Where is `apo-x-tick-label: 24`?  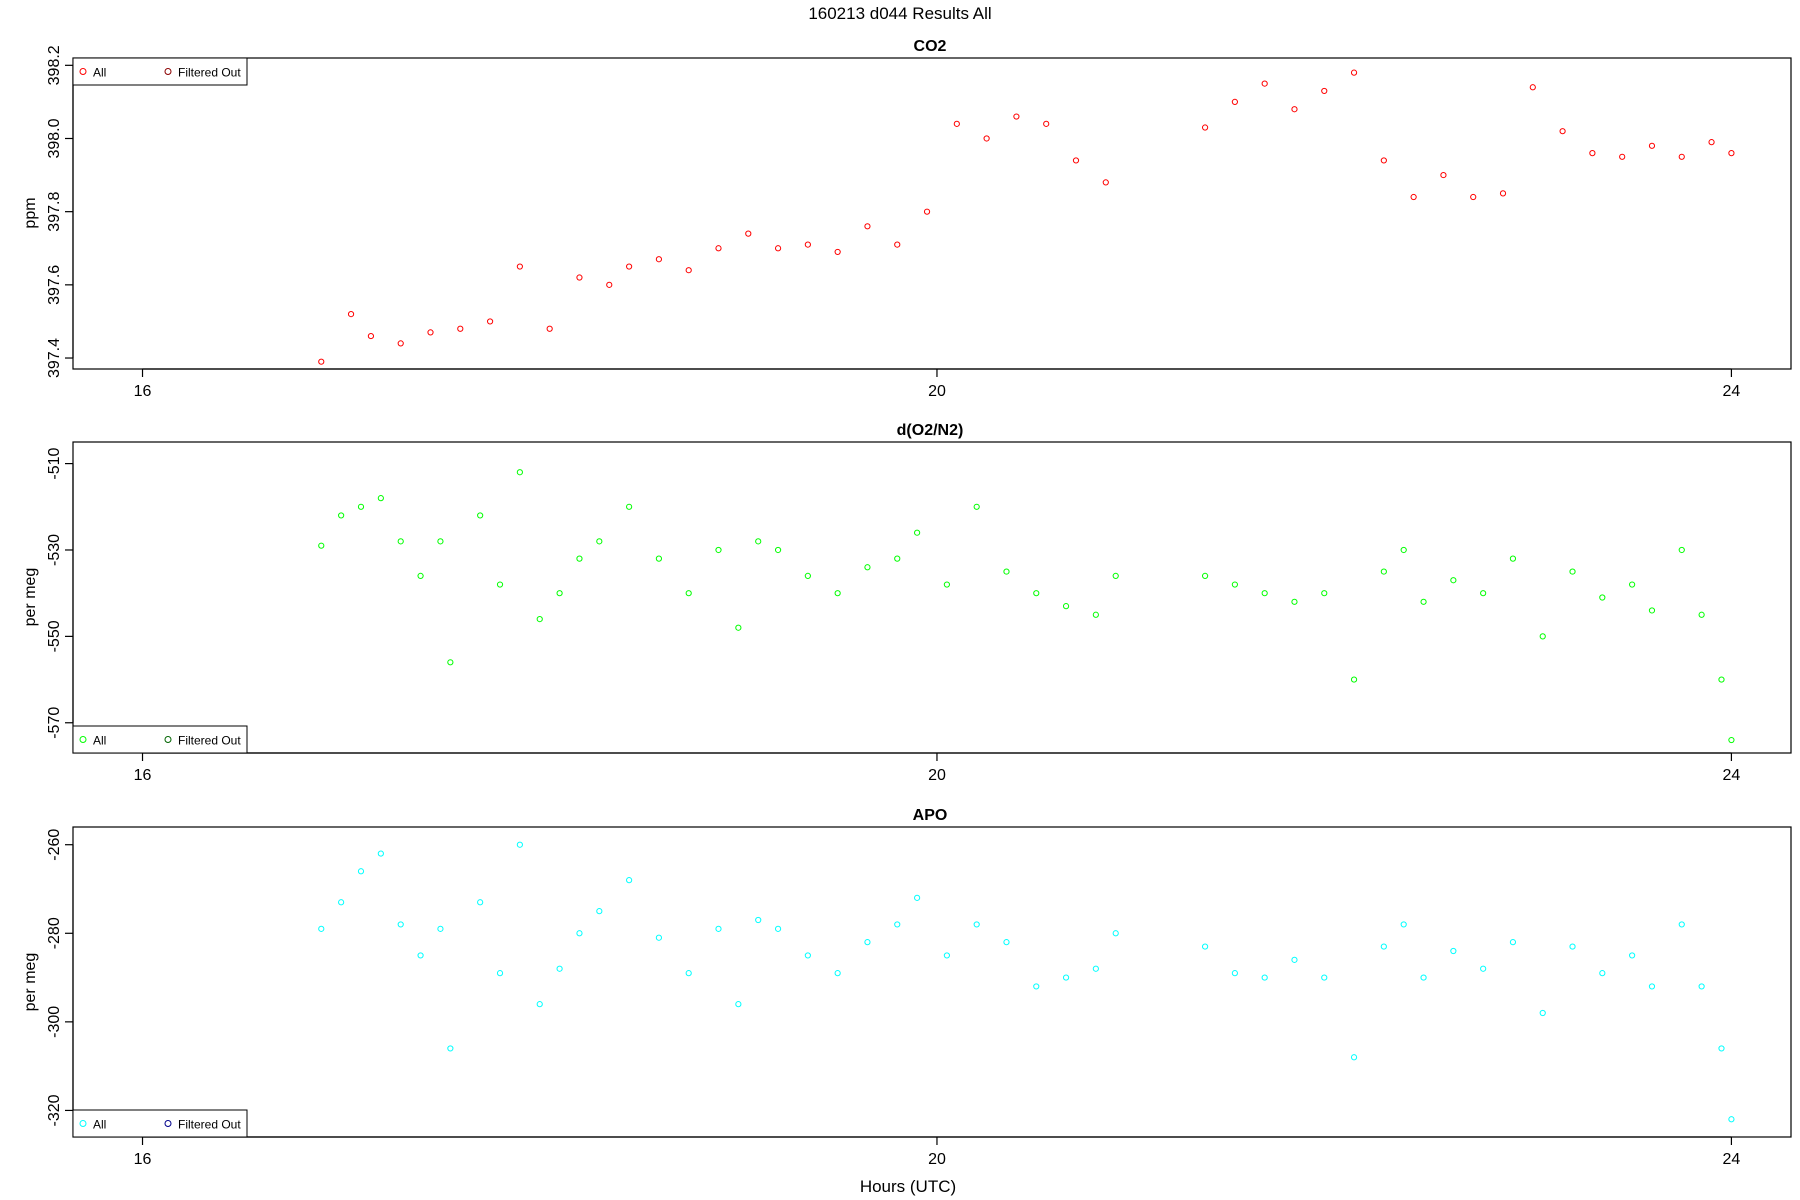 apo-x-tick-label: 24 is located at coordinates (1732, 1159).